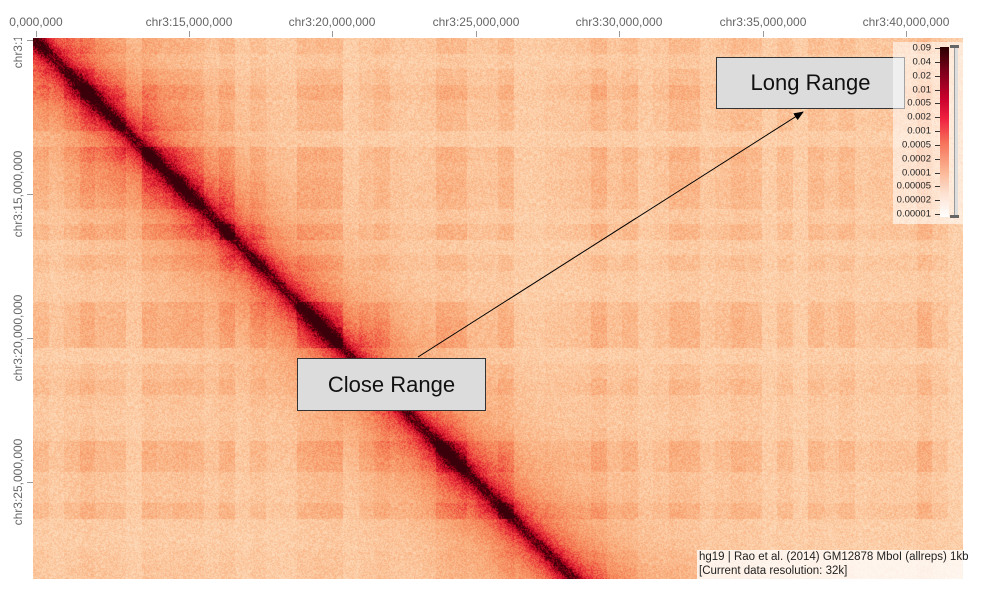 This screenshot has height=603, width=989. What do you see at coordinates (922, 76) in the screenshot?
I see `legend-tick-label: 0.02` at bounding box center [922, 76].